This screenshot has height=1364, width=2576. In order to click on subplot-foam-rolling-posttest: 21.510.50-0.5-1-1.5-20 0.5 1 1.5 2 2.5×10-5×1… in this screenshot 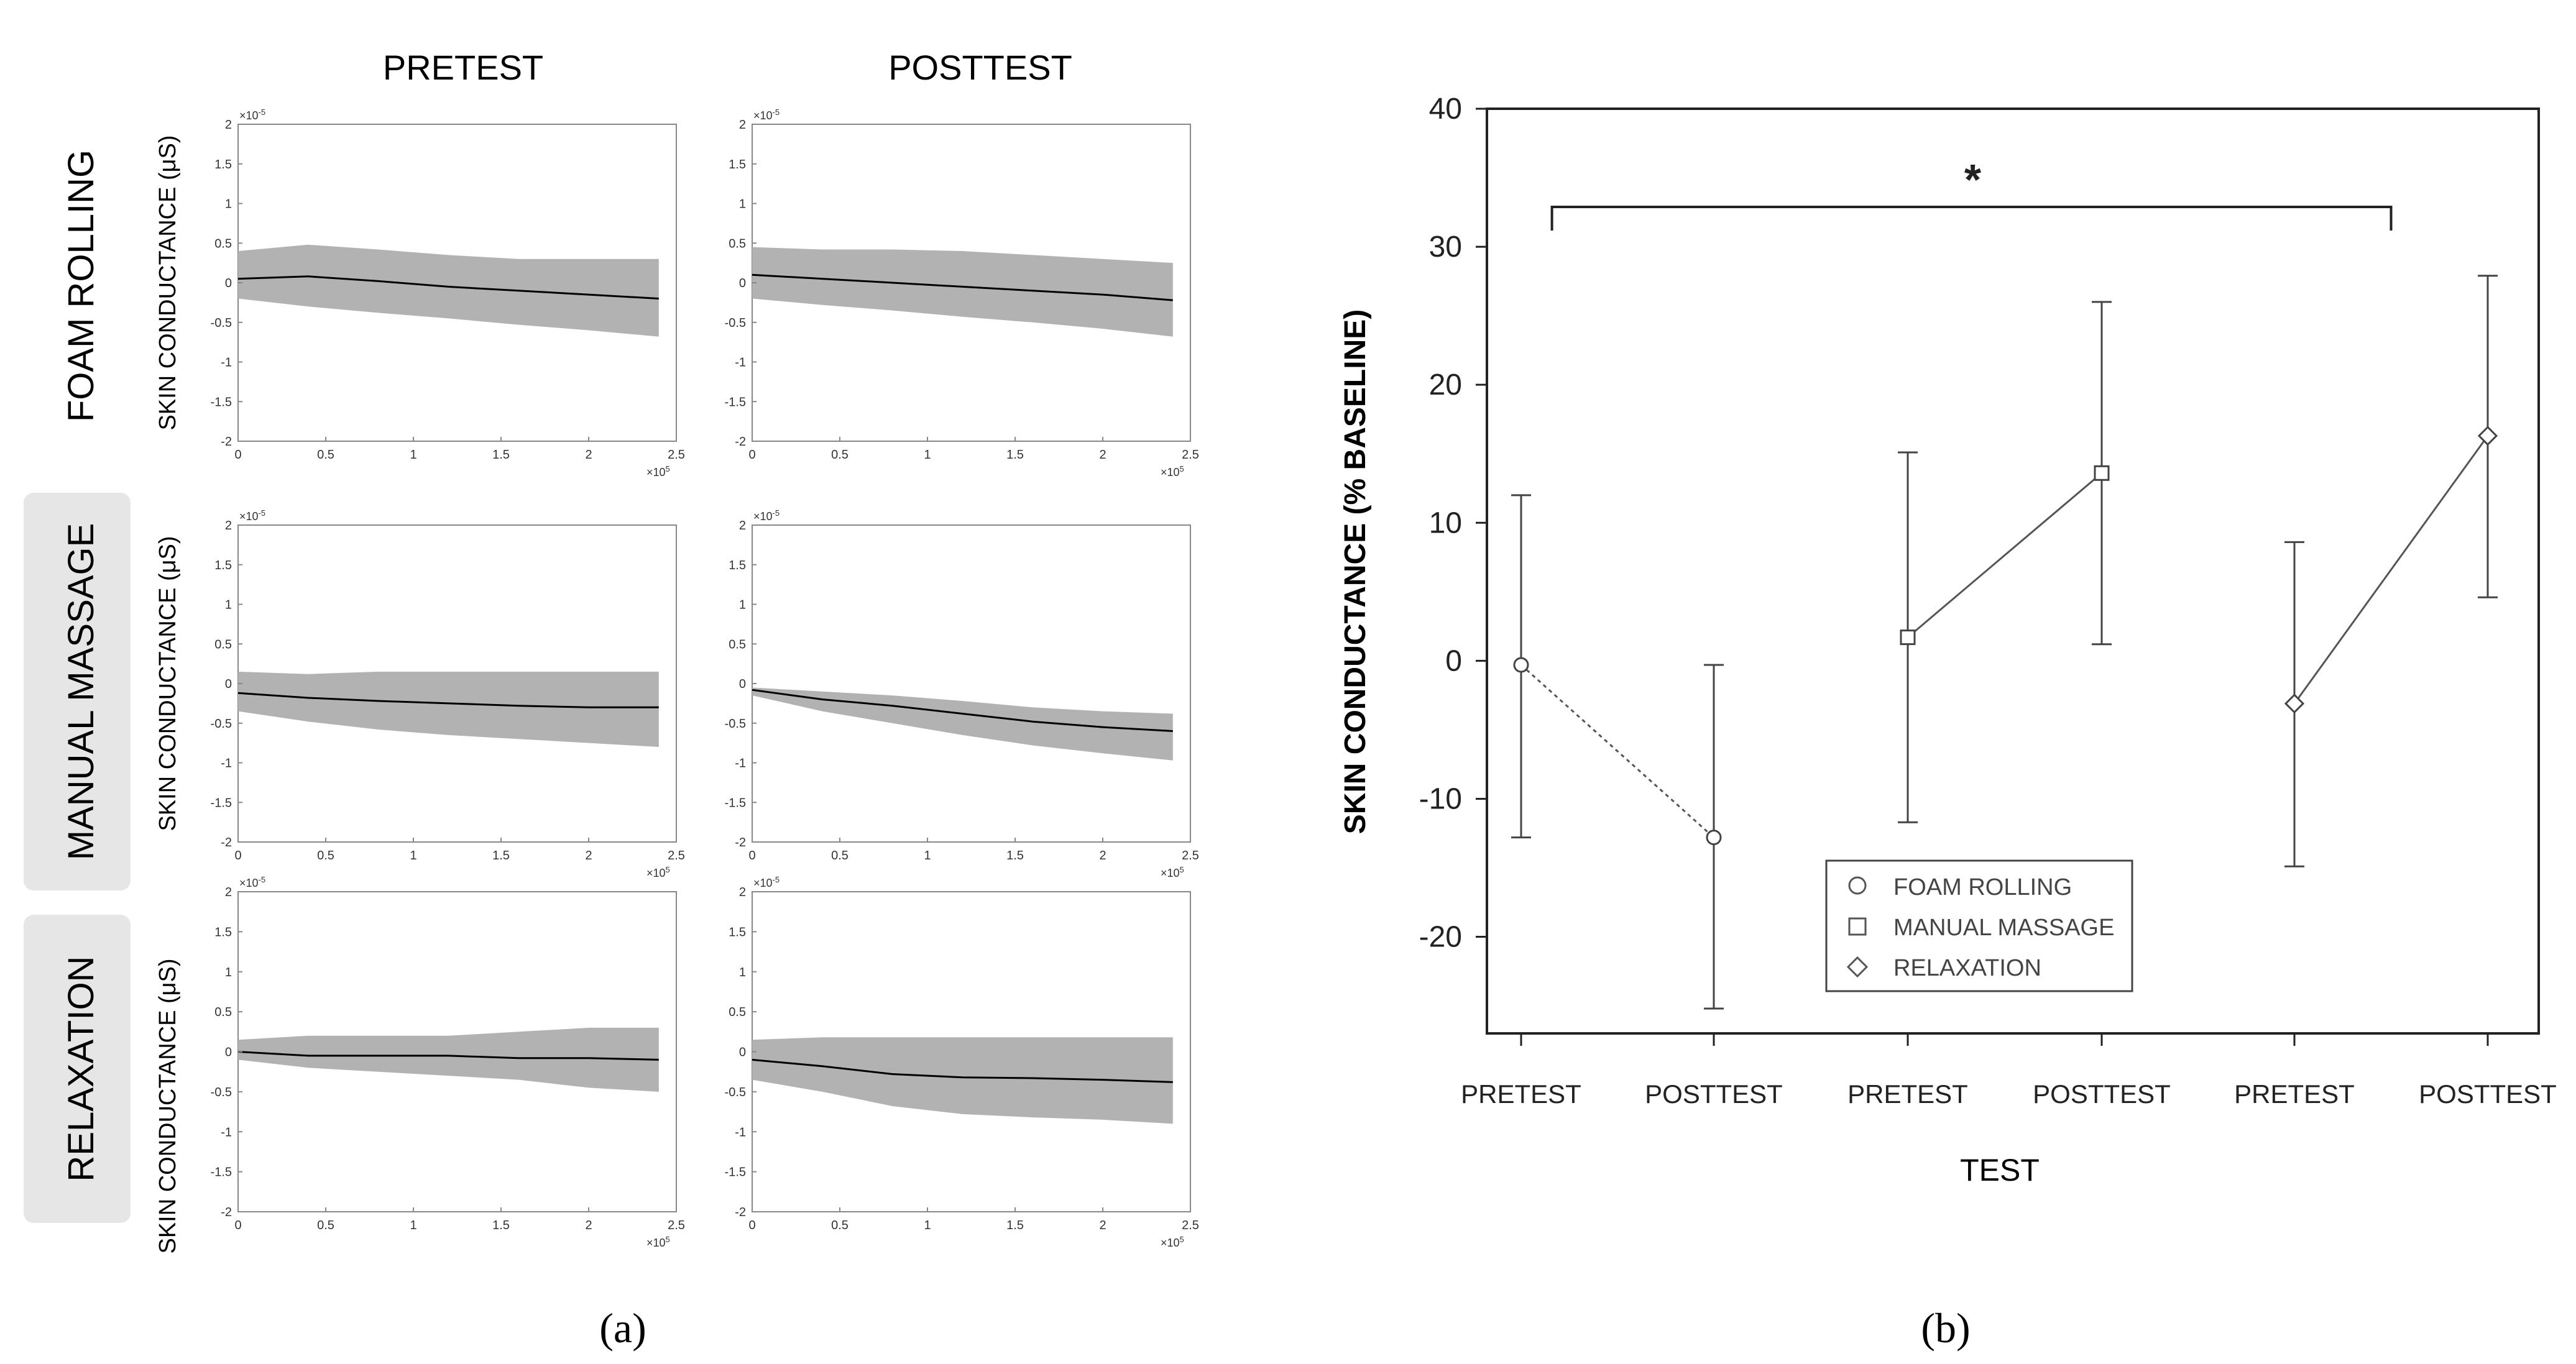, I will do `click(962, 293)`.